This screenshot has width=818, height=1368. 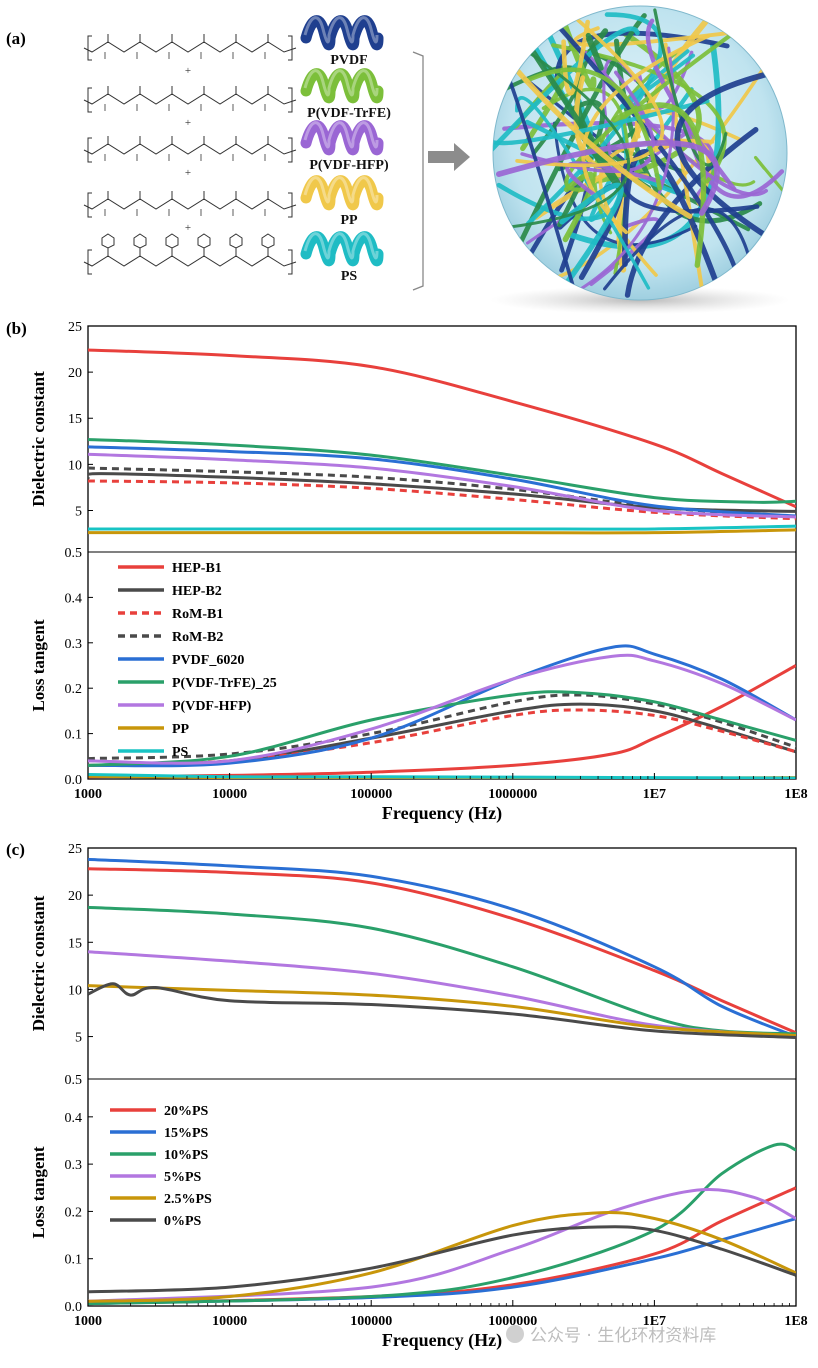 I want to click on series-line-5-ps, so click(x=442, y=1245).